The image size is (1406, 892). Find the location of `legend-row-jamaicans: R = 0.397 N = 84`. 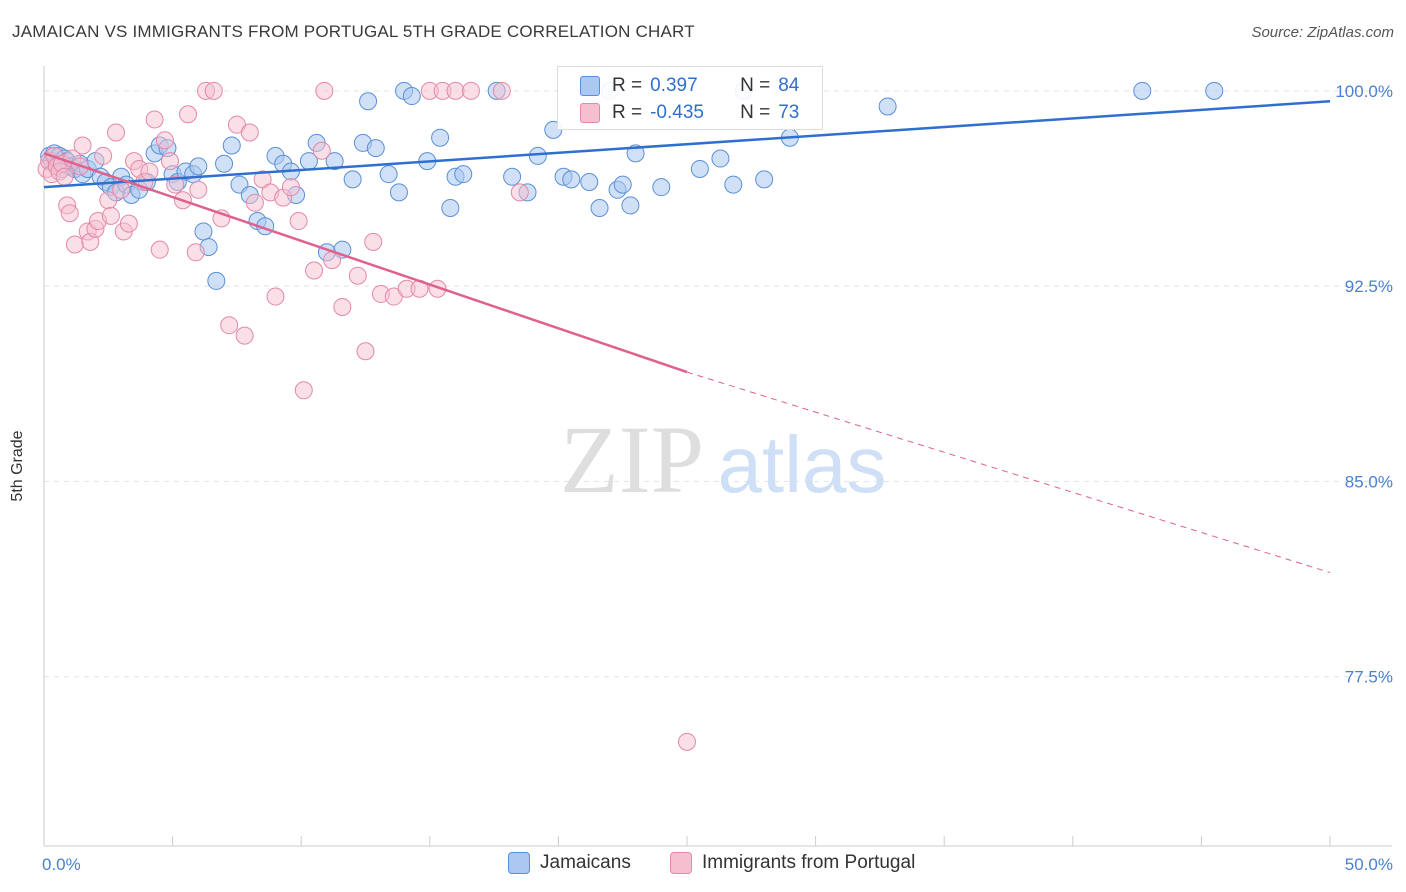

legend-row-jamaicans: R = 0.397 N = 84 is located at coordinates (689, 86).